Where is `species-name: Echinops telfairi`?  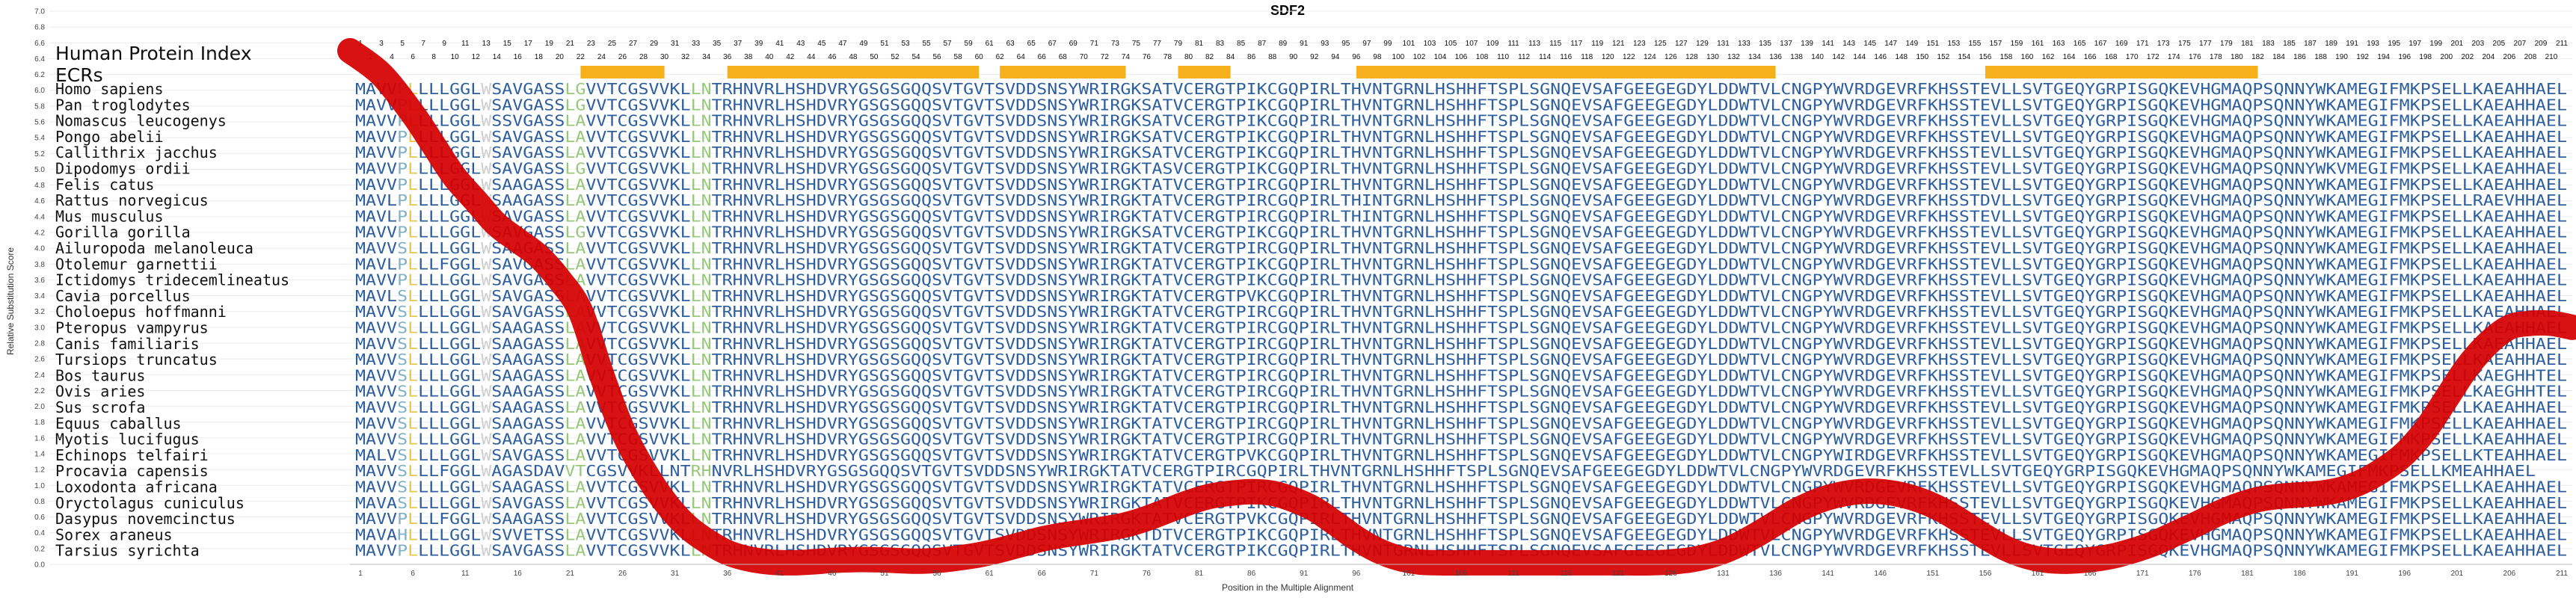
species-name: Echinops telfairi is located at coordinates (132, 455).